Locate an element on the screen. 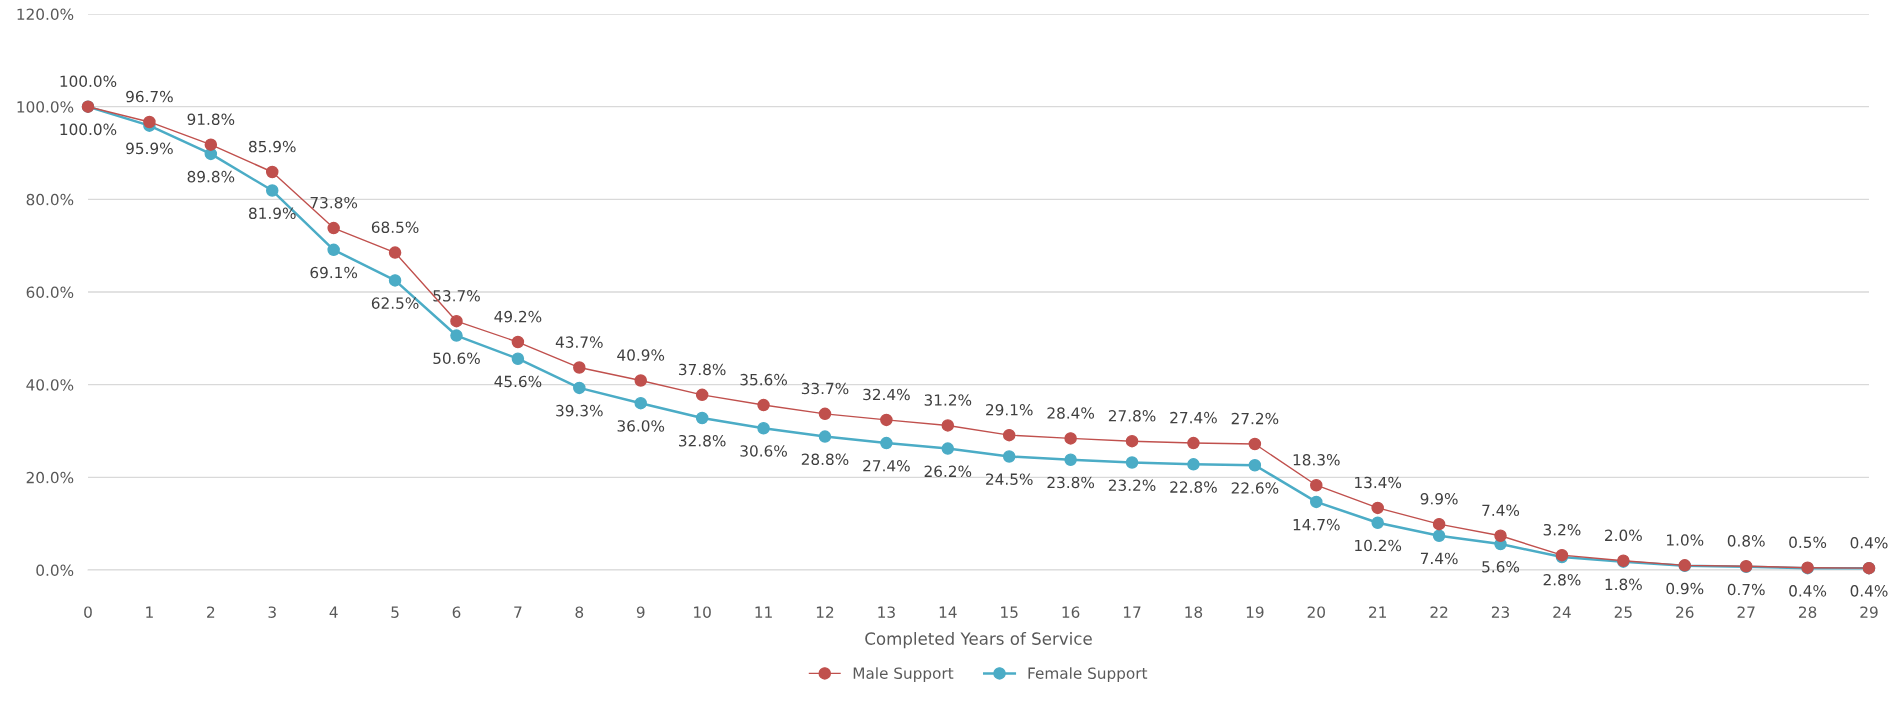 The width and height of the screenshot is (1893, 701). data-label: 0.7% is located at coordinates (1746, 589).